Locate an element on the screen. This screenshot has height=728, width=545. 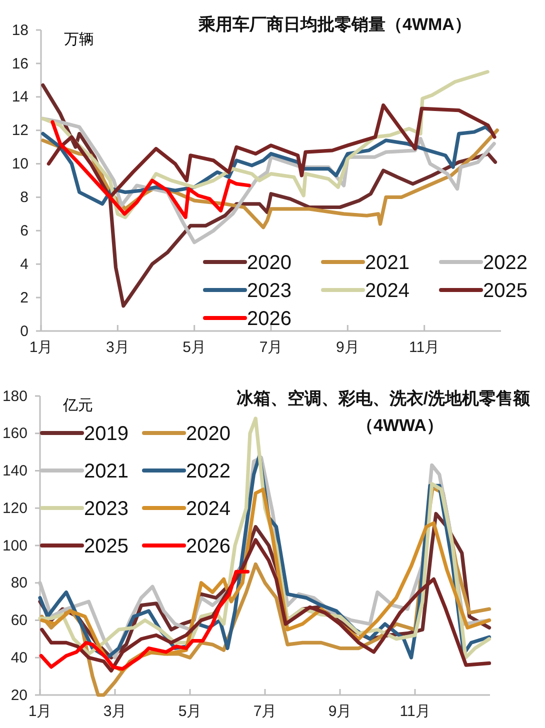
y-tick-label: 2 is located at coordinates (24, 297).